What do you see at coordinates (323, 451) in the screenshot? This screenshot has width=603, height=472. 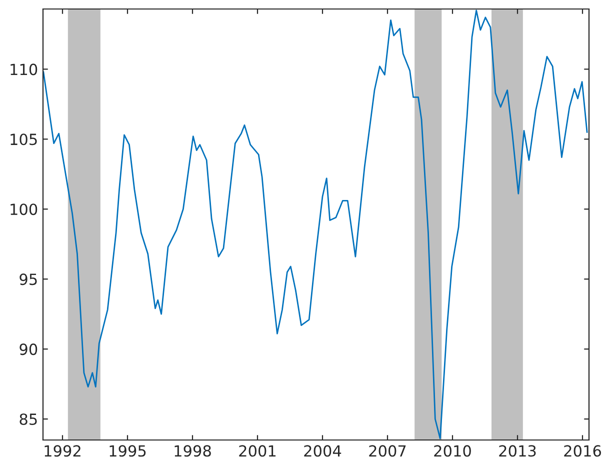 I see `x-tick-label: 2004` at bounding box center [323, 451].